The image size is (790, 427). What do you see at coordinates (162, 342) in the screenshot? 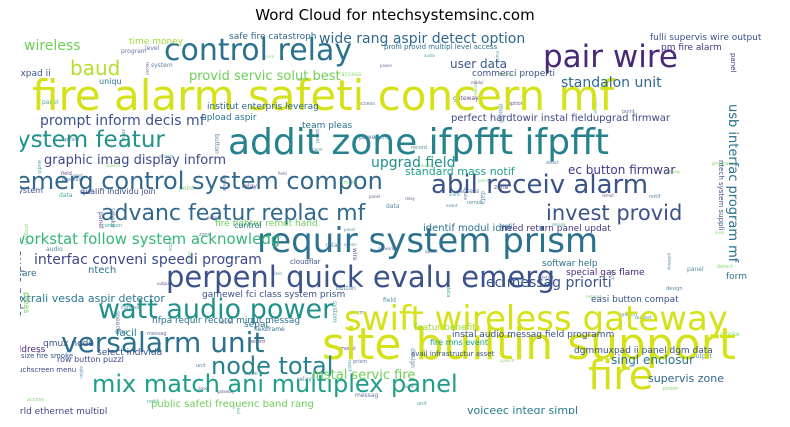
I see `word-versalarm-unit: versalarm unit` at bounding box center [162, 342].